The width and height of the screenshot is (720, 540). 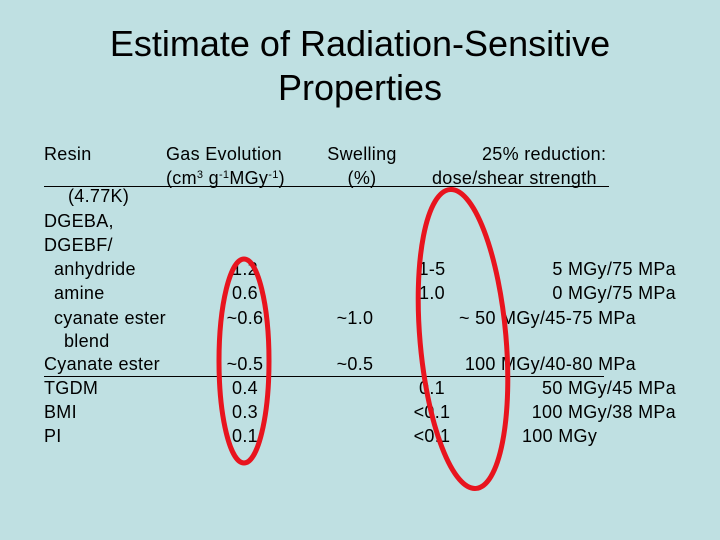 What do you see at coordinates (362, 178) in the screenshot?
I see `header-swelling-units: (%)` at bounding box center [362, 178].